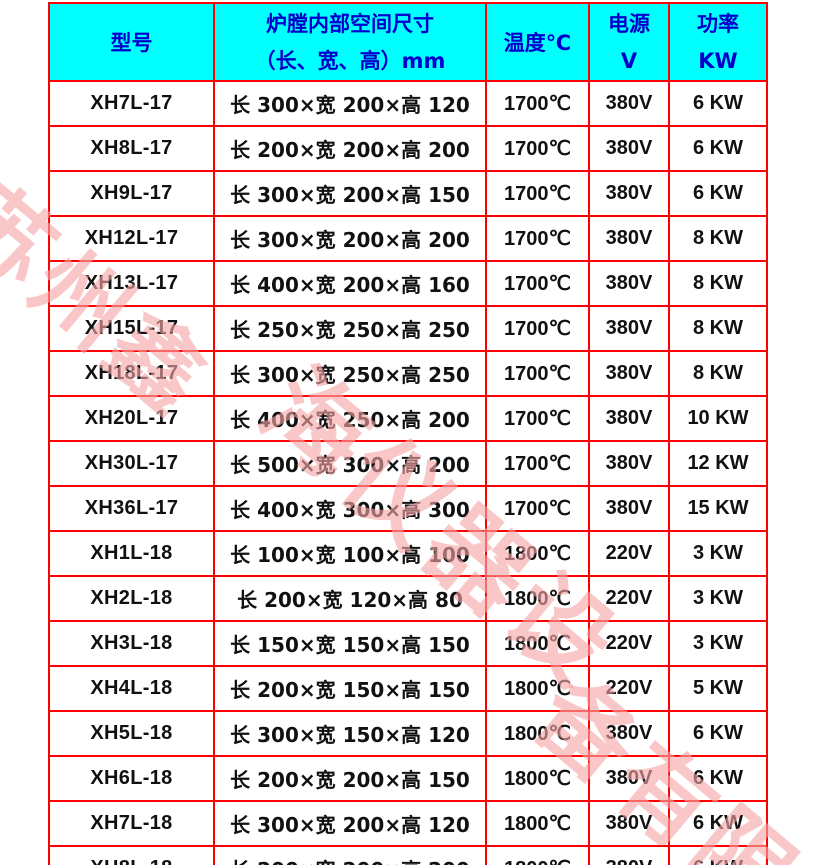 Image resolution: width=816 pixels, height=865 pixels. I want to click on table-row: XH7L-17 长 300×宽 200×高 120 1700℃ 380V 6 KW, so click(408, 103).